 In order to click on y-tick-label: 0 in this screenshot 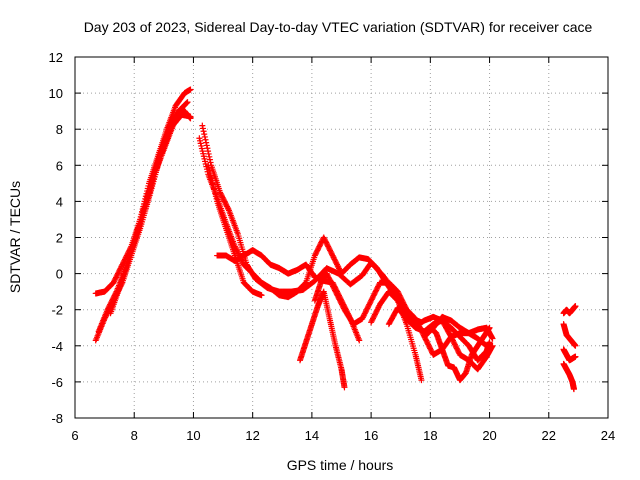, I will do `click(59, 274)`.